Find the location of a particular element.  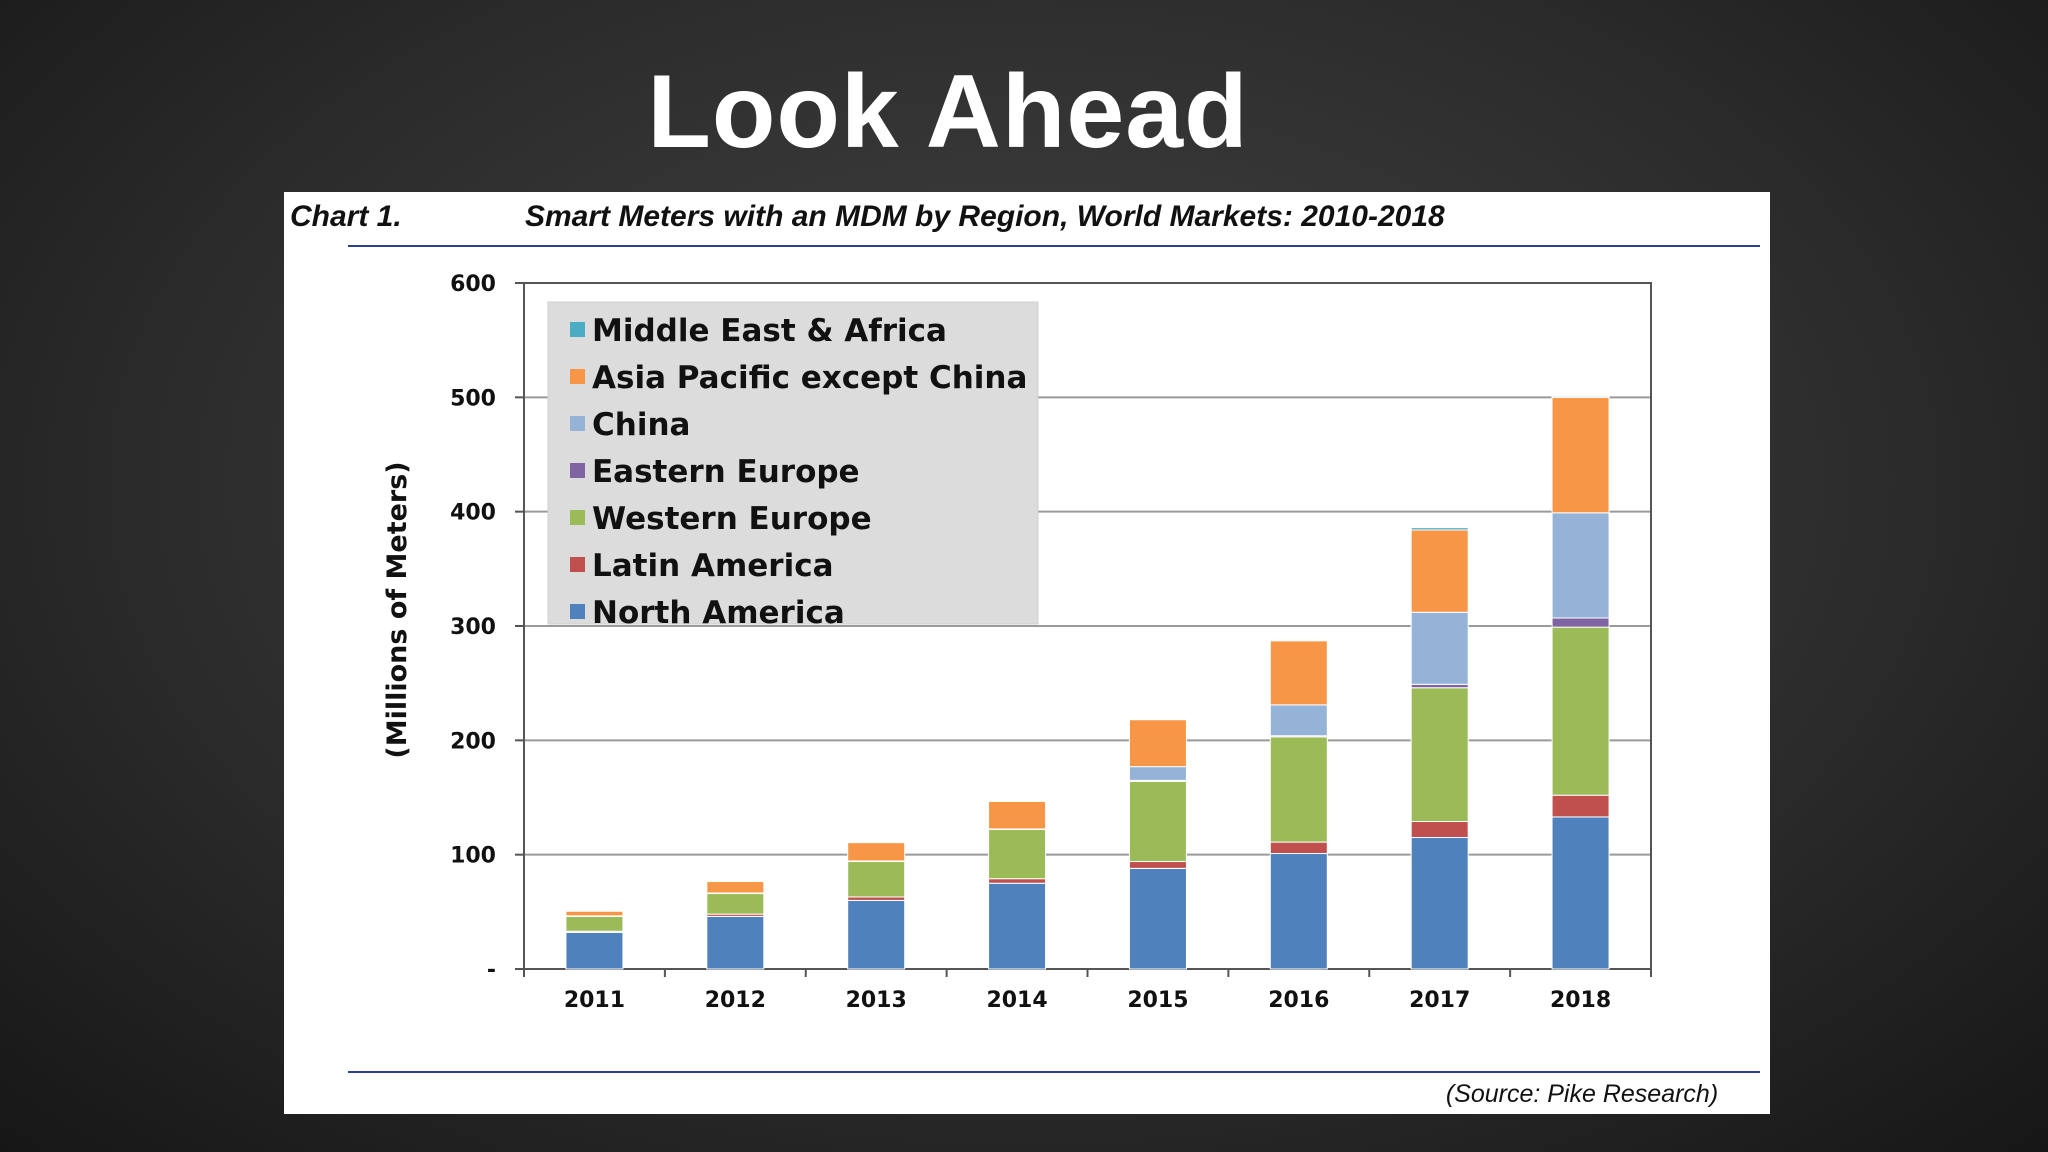

bar-segment-western-europe-2015 is located at coordinates (1157, 821).